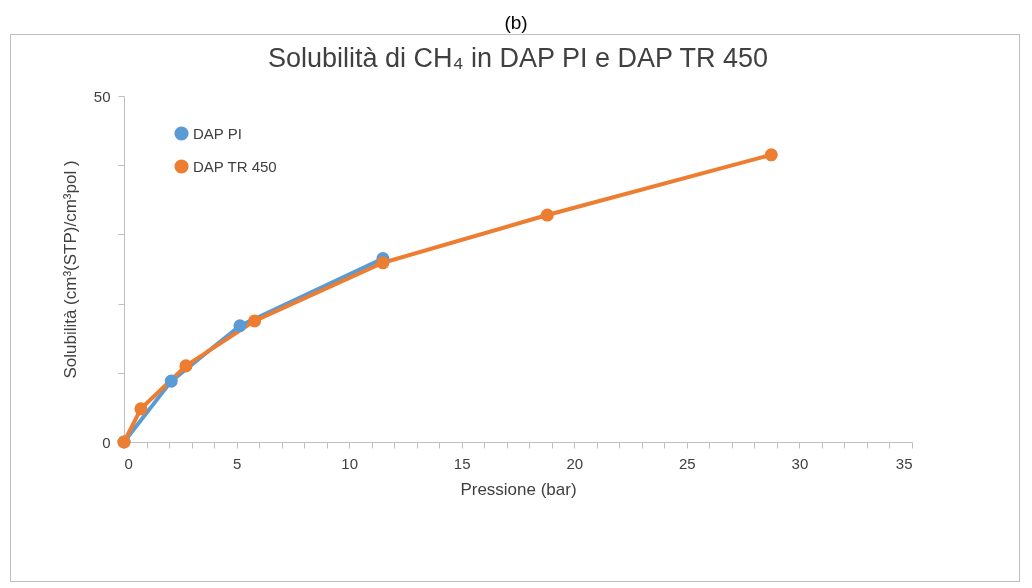  I want to click on chart-title: Solubilità di CH₄ in DAP PI e DAP TR 450, so click(518, 58).